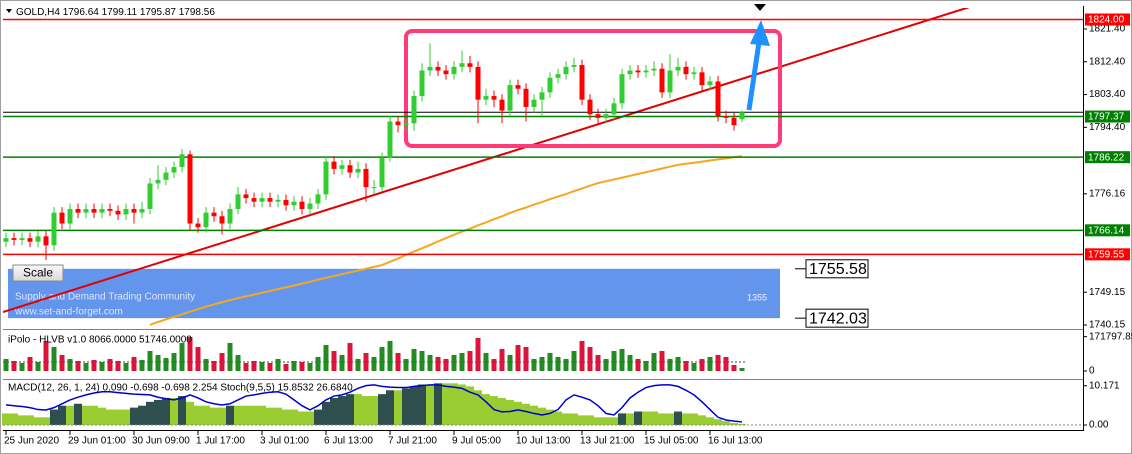  What do you see at coordinates (161, 441) in the screenshot?
I see `x-tick-label: 30 Jun 09:00` at bounding box center [161, 441].